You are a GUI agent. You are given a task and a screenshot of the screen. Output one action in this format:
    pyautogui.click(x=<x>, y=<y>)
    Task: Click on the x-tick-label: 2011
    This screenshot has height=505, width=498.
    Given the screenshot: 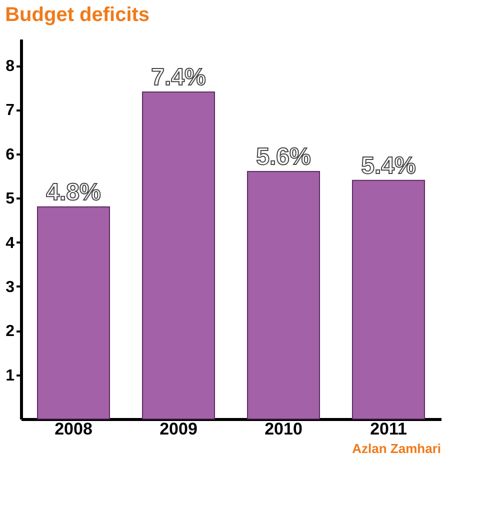 What is the action you would take?
    pyautogui.click(x=388, y=429)
    